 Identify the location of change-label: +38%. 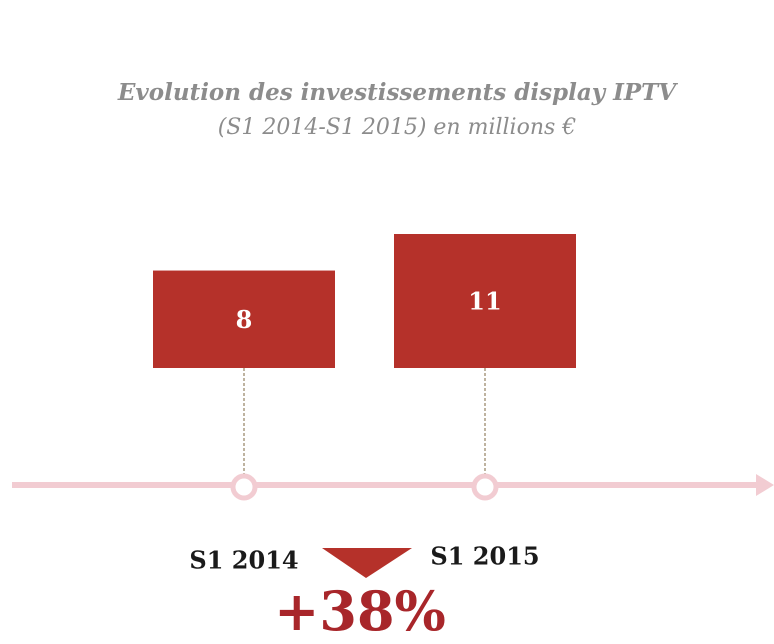
(360, 611).